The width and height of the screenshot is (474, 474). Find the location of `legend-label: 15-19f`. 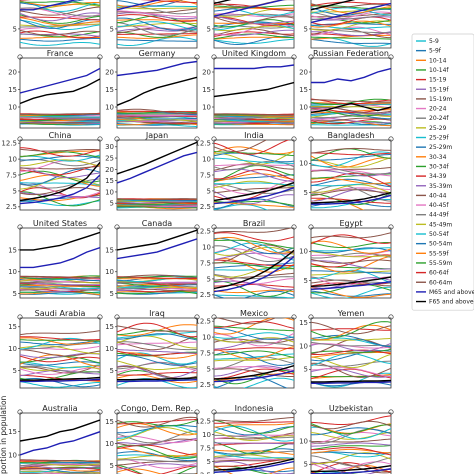

legend-label: 15-19f is located at coordinates (439, 89).